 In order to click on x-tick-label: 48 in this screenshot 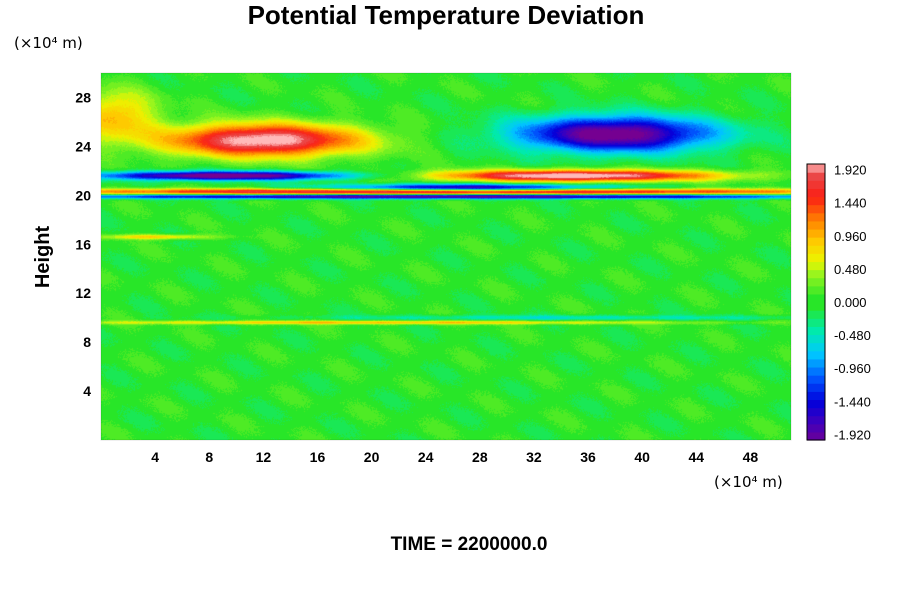, I will do `click(751, 457)`.